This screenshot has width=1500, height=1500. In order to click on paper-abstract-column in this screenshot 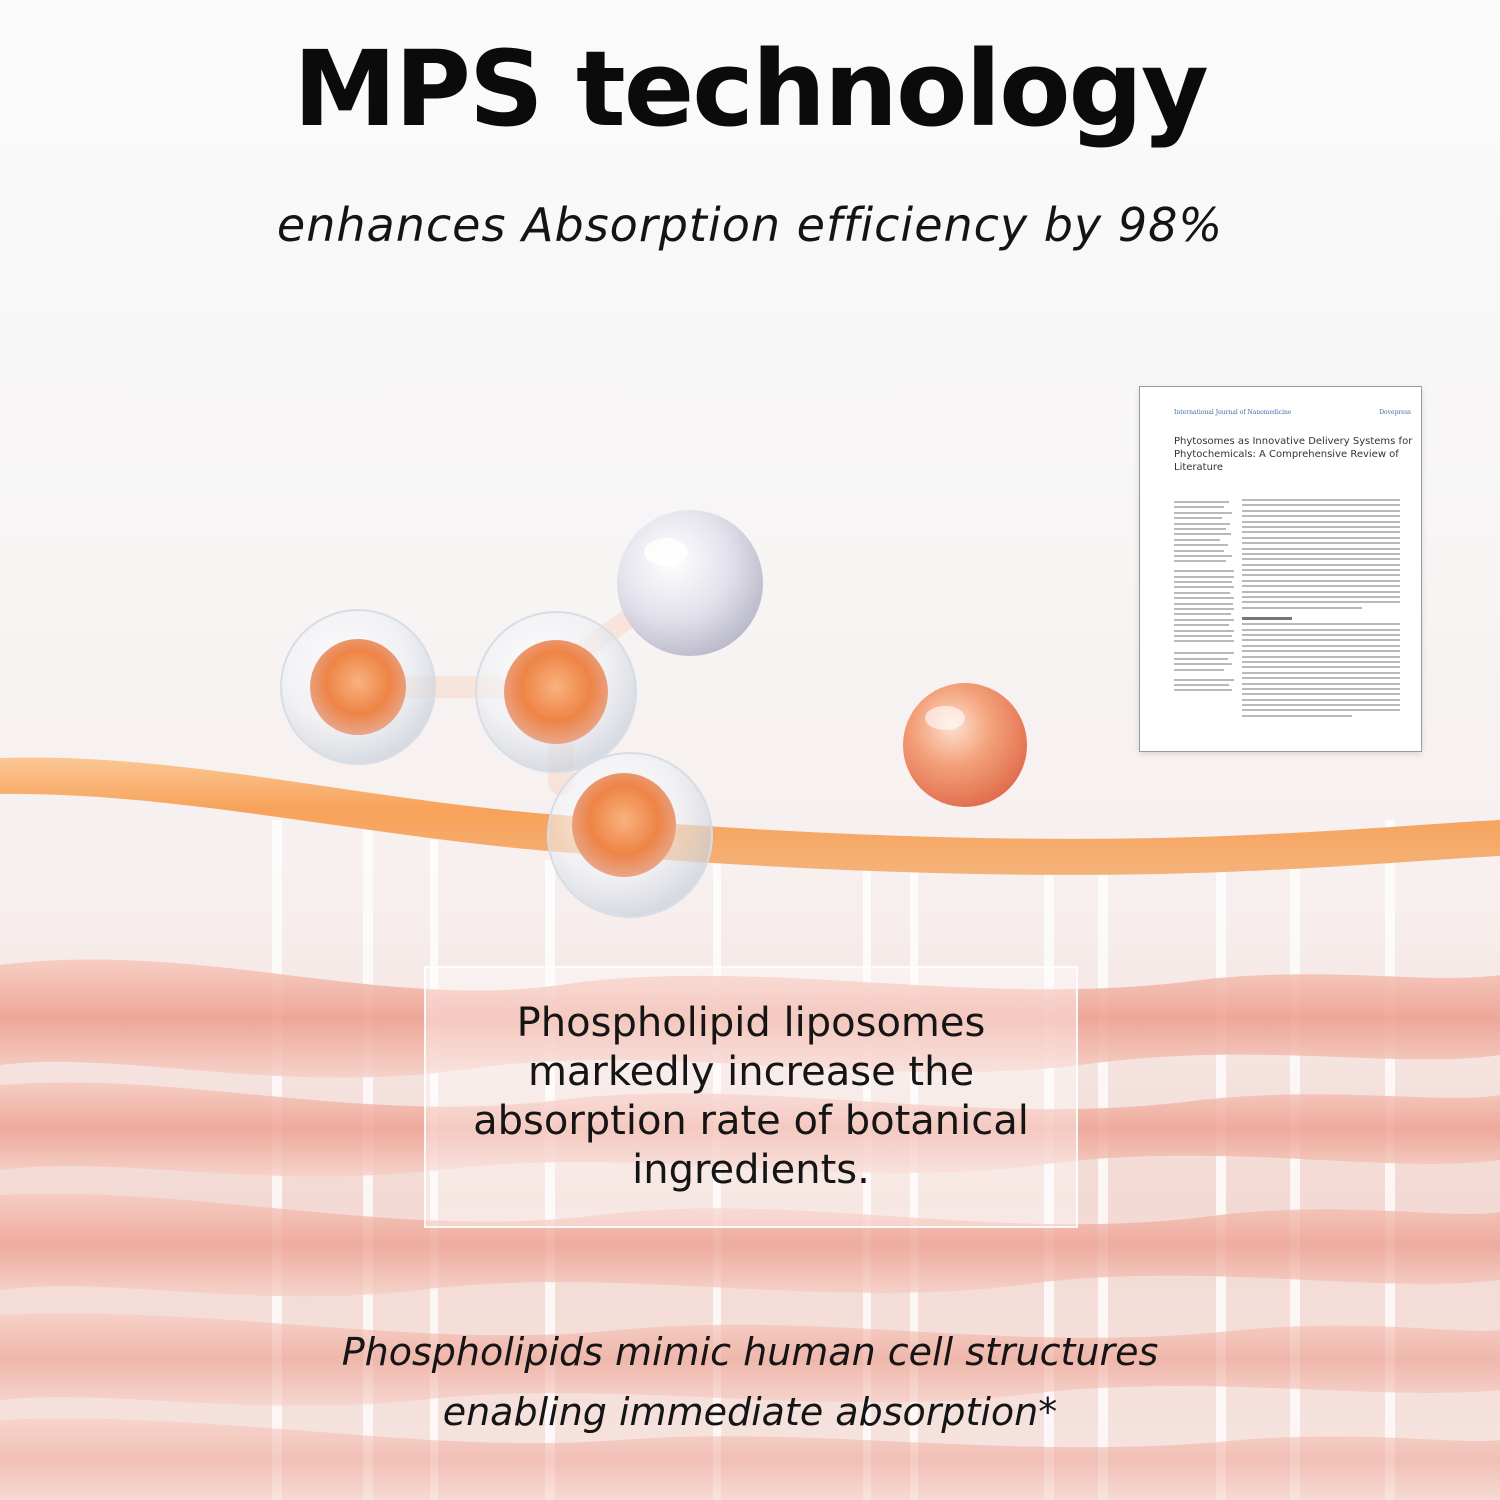, I will do `click(1321, 609)`.